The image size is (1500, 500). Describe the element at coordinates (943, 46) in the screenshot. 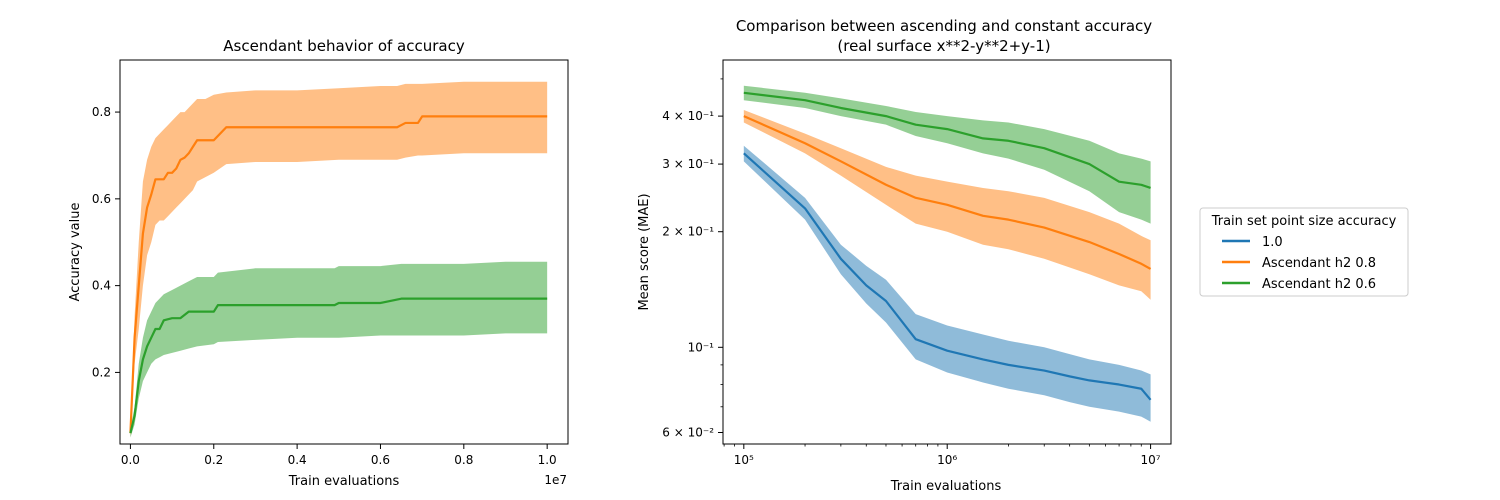

I see `mae-chart-subtitle: (real surface x**2-y**2+y-1)` at that location.